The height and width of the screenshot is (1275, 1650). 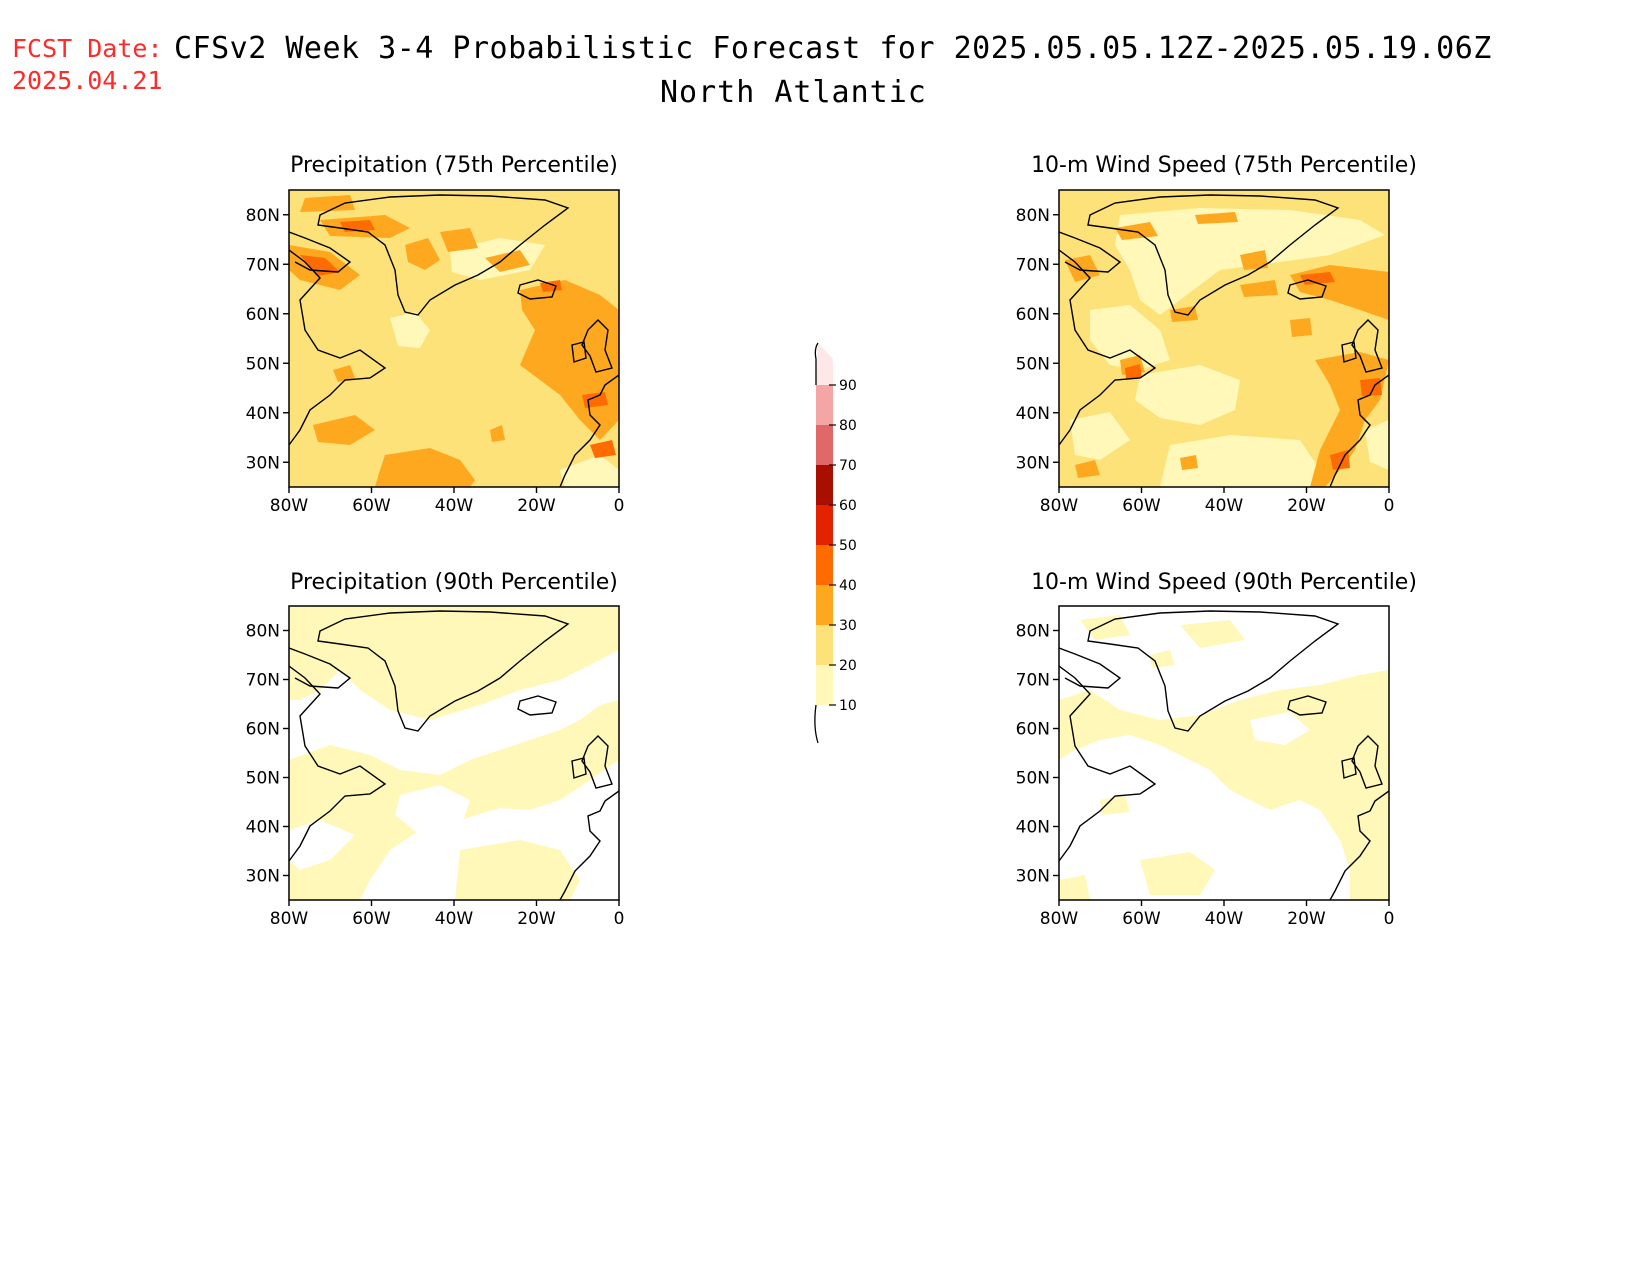 I want to click on colorbar-label: 30, so click(x=848, y=626).